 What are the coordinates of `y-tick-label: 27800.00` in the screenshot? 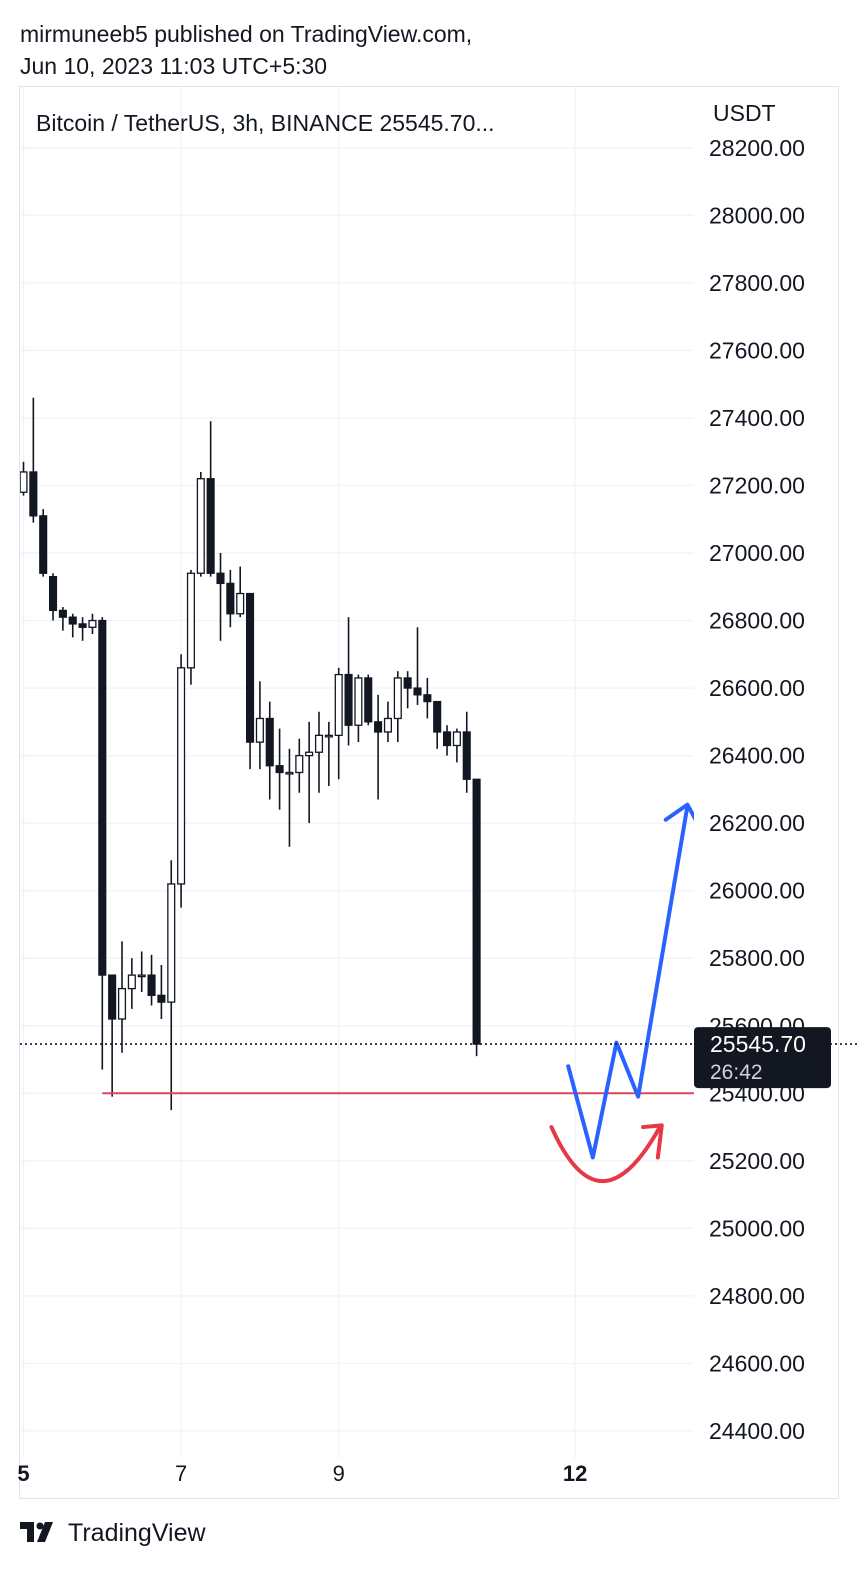 It's located at (757, 283).